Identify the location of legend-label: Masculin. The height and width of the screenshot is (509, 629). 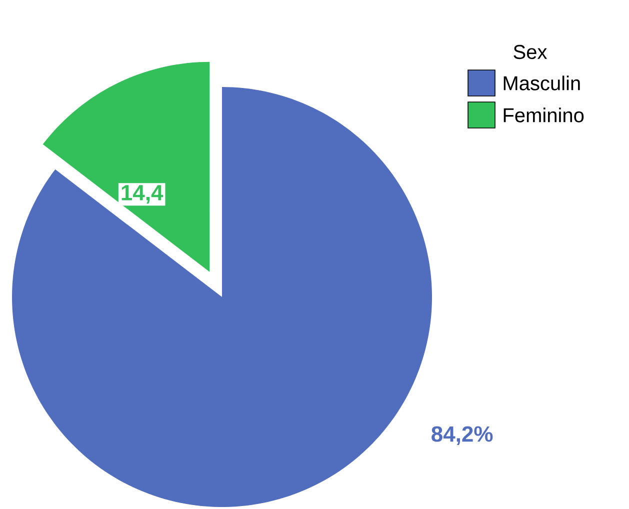
(542, 83).